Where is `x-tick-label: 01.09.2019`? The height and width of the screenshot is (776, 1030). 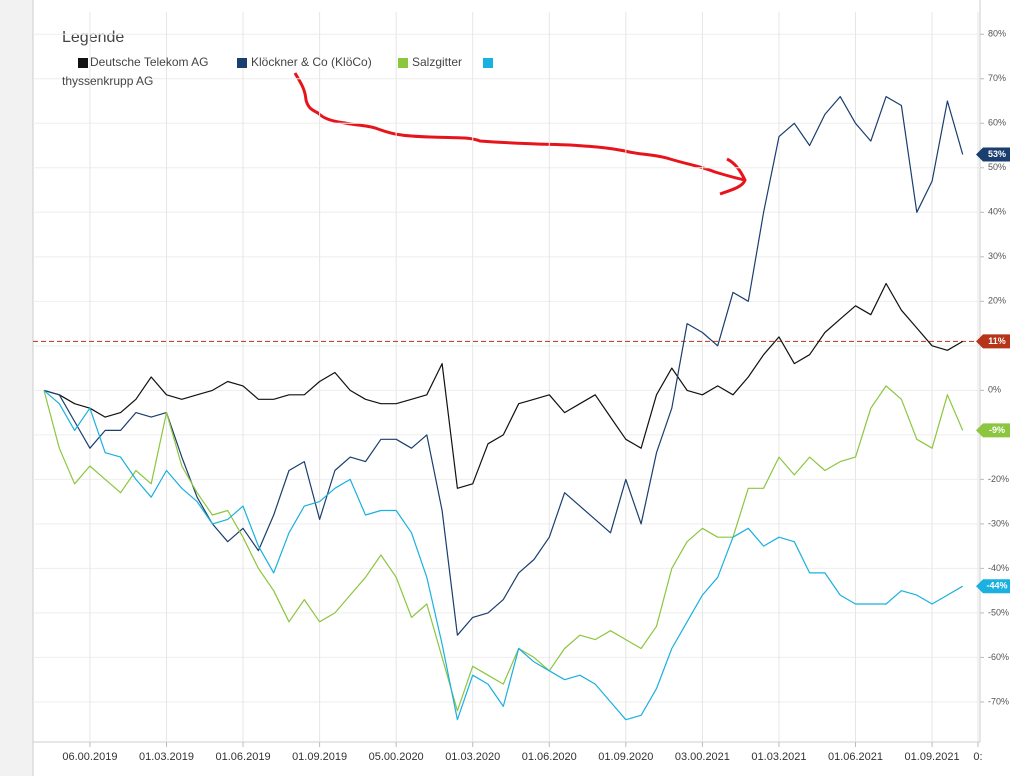 x-tick-label: 01.09.2019 is located at coordinates (319, 757).